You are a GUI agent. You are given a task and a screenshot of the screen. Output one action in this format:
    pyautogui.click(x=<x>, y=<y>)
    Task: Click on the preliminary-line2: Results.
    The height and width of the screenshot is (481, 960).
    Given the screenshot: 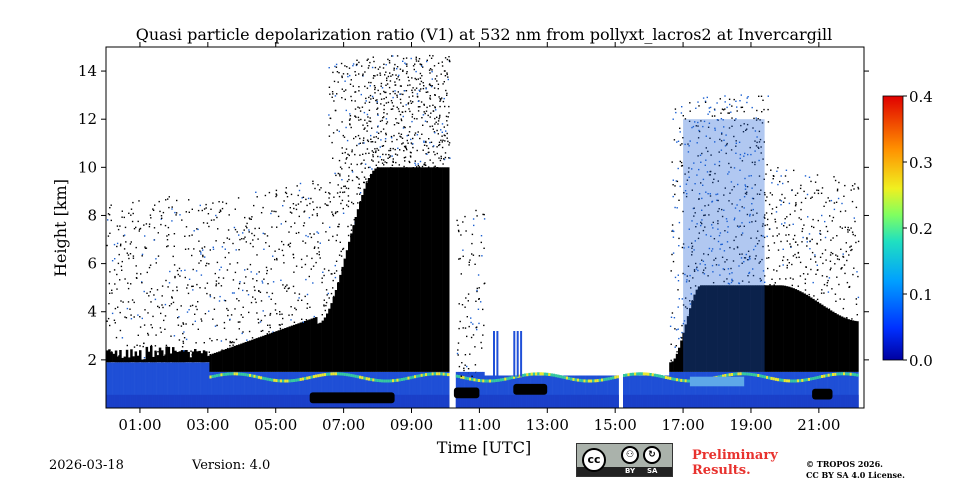 What is the action you would take?
    pyautogui.click(x=721, y=470)
    